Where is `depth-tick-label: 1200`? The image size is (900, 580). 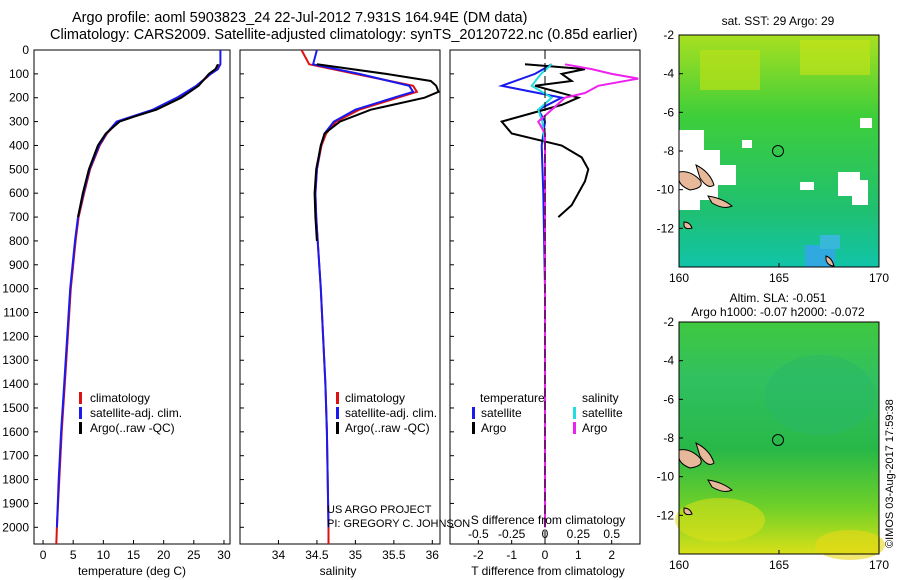
depth-tick-label: 1200 is located at coordinates (15, 336).